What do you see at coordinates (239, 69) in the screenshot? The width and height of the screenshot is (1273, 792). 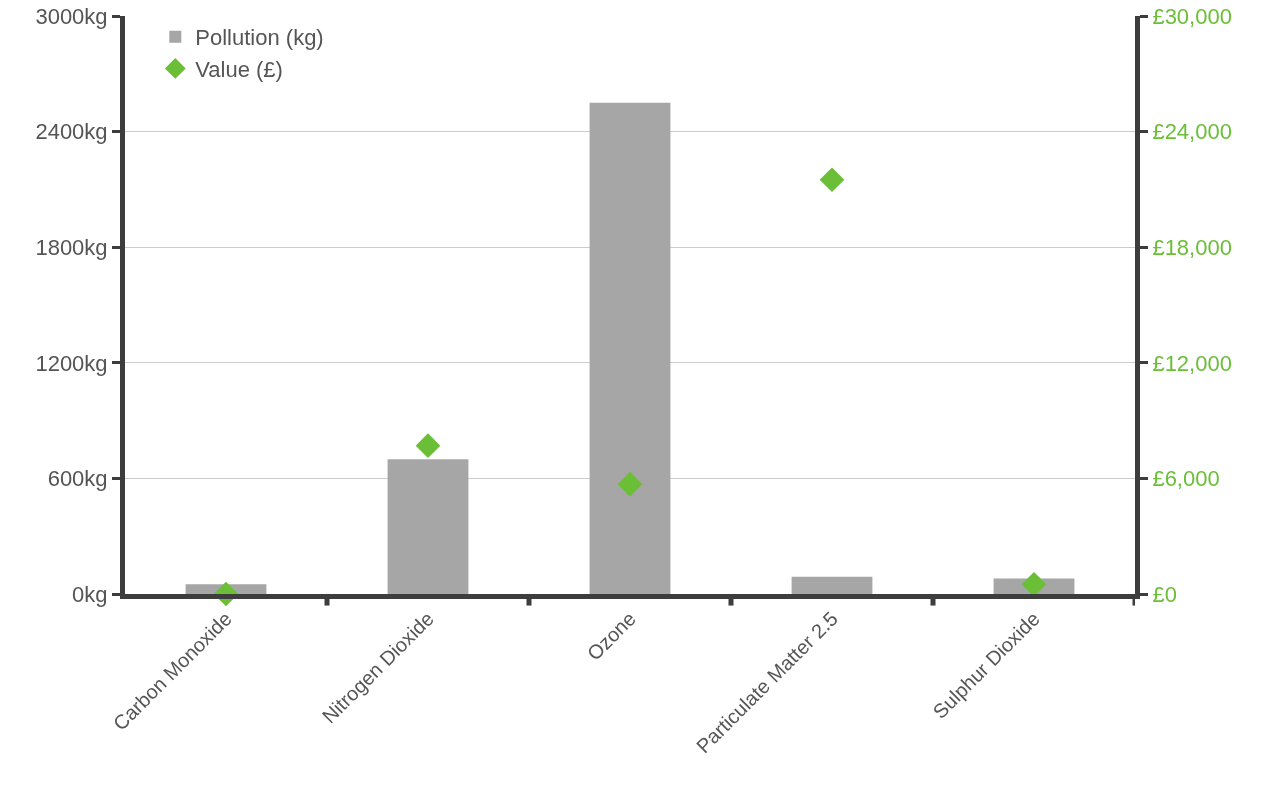 I see `legend-label: Value (£)` at bounding box center [239, 69].